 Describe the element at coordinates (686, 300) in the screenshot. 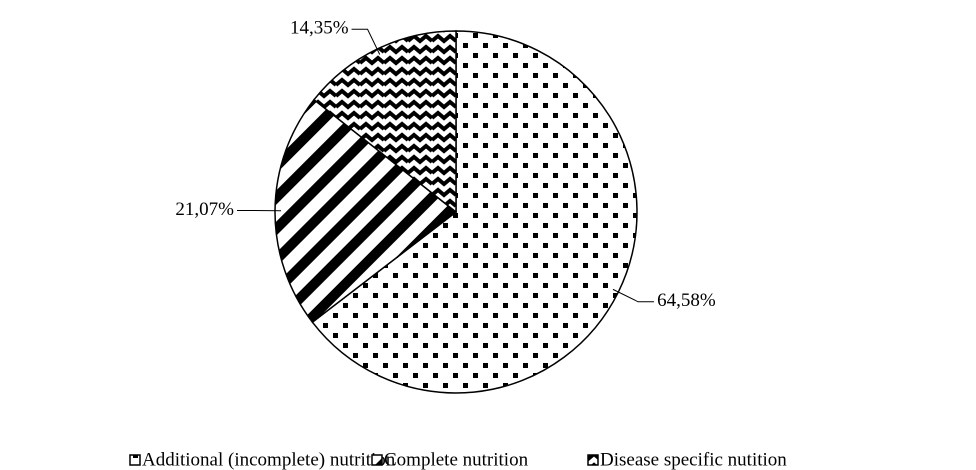

I see `data-label: 64,58%` at that location.